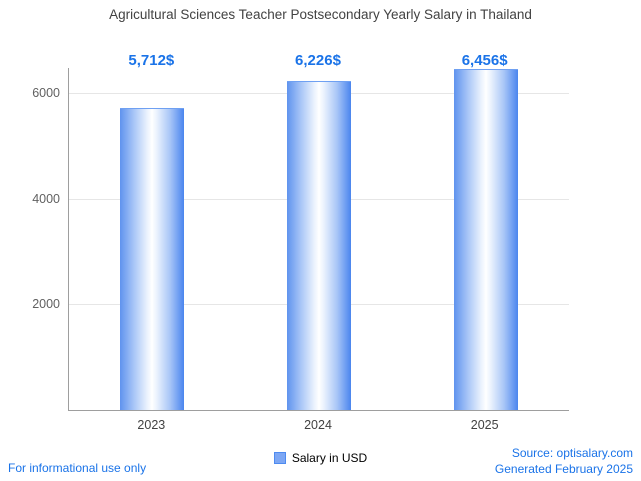 The image size is (641, 481). What do you see at coordinates (319, 245) in the screenshot?
I see `bar-2024` at bounding box center [319, 245].